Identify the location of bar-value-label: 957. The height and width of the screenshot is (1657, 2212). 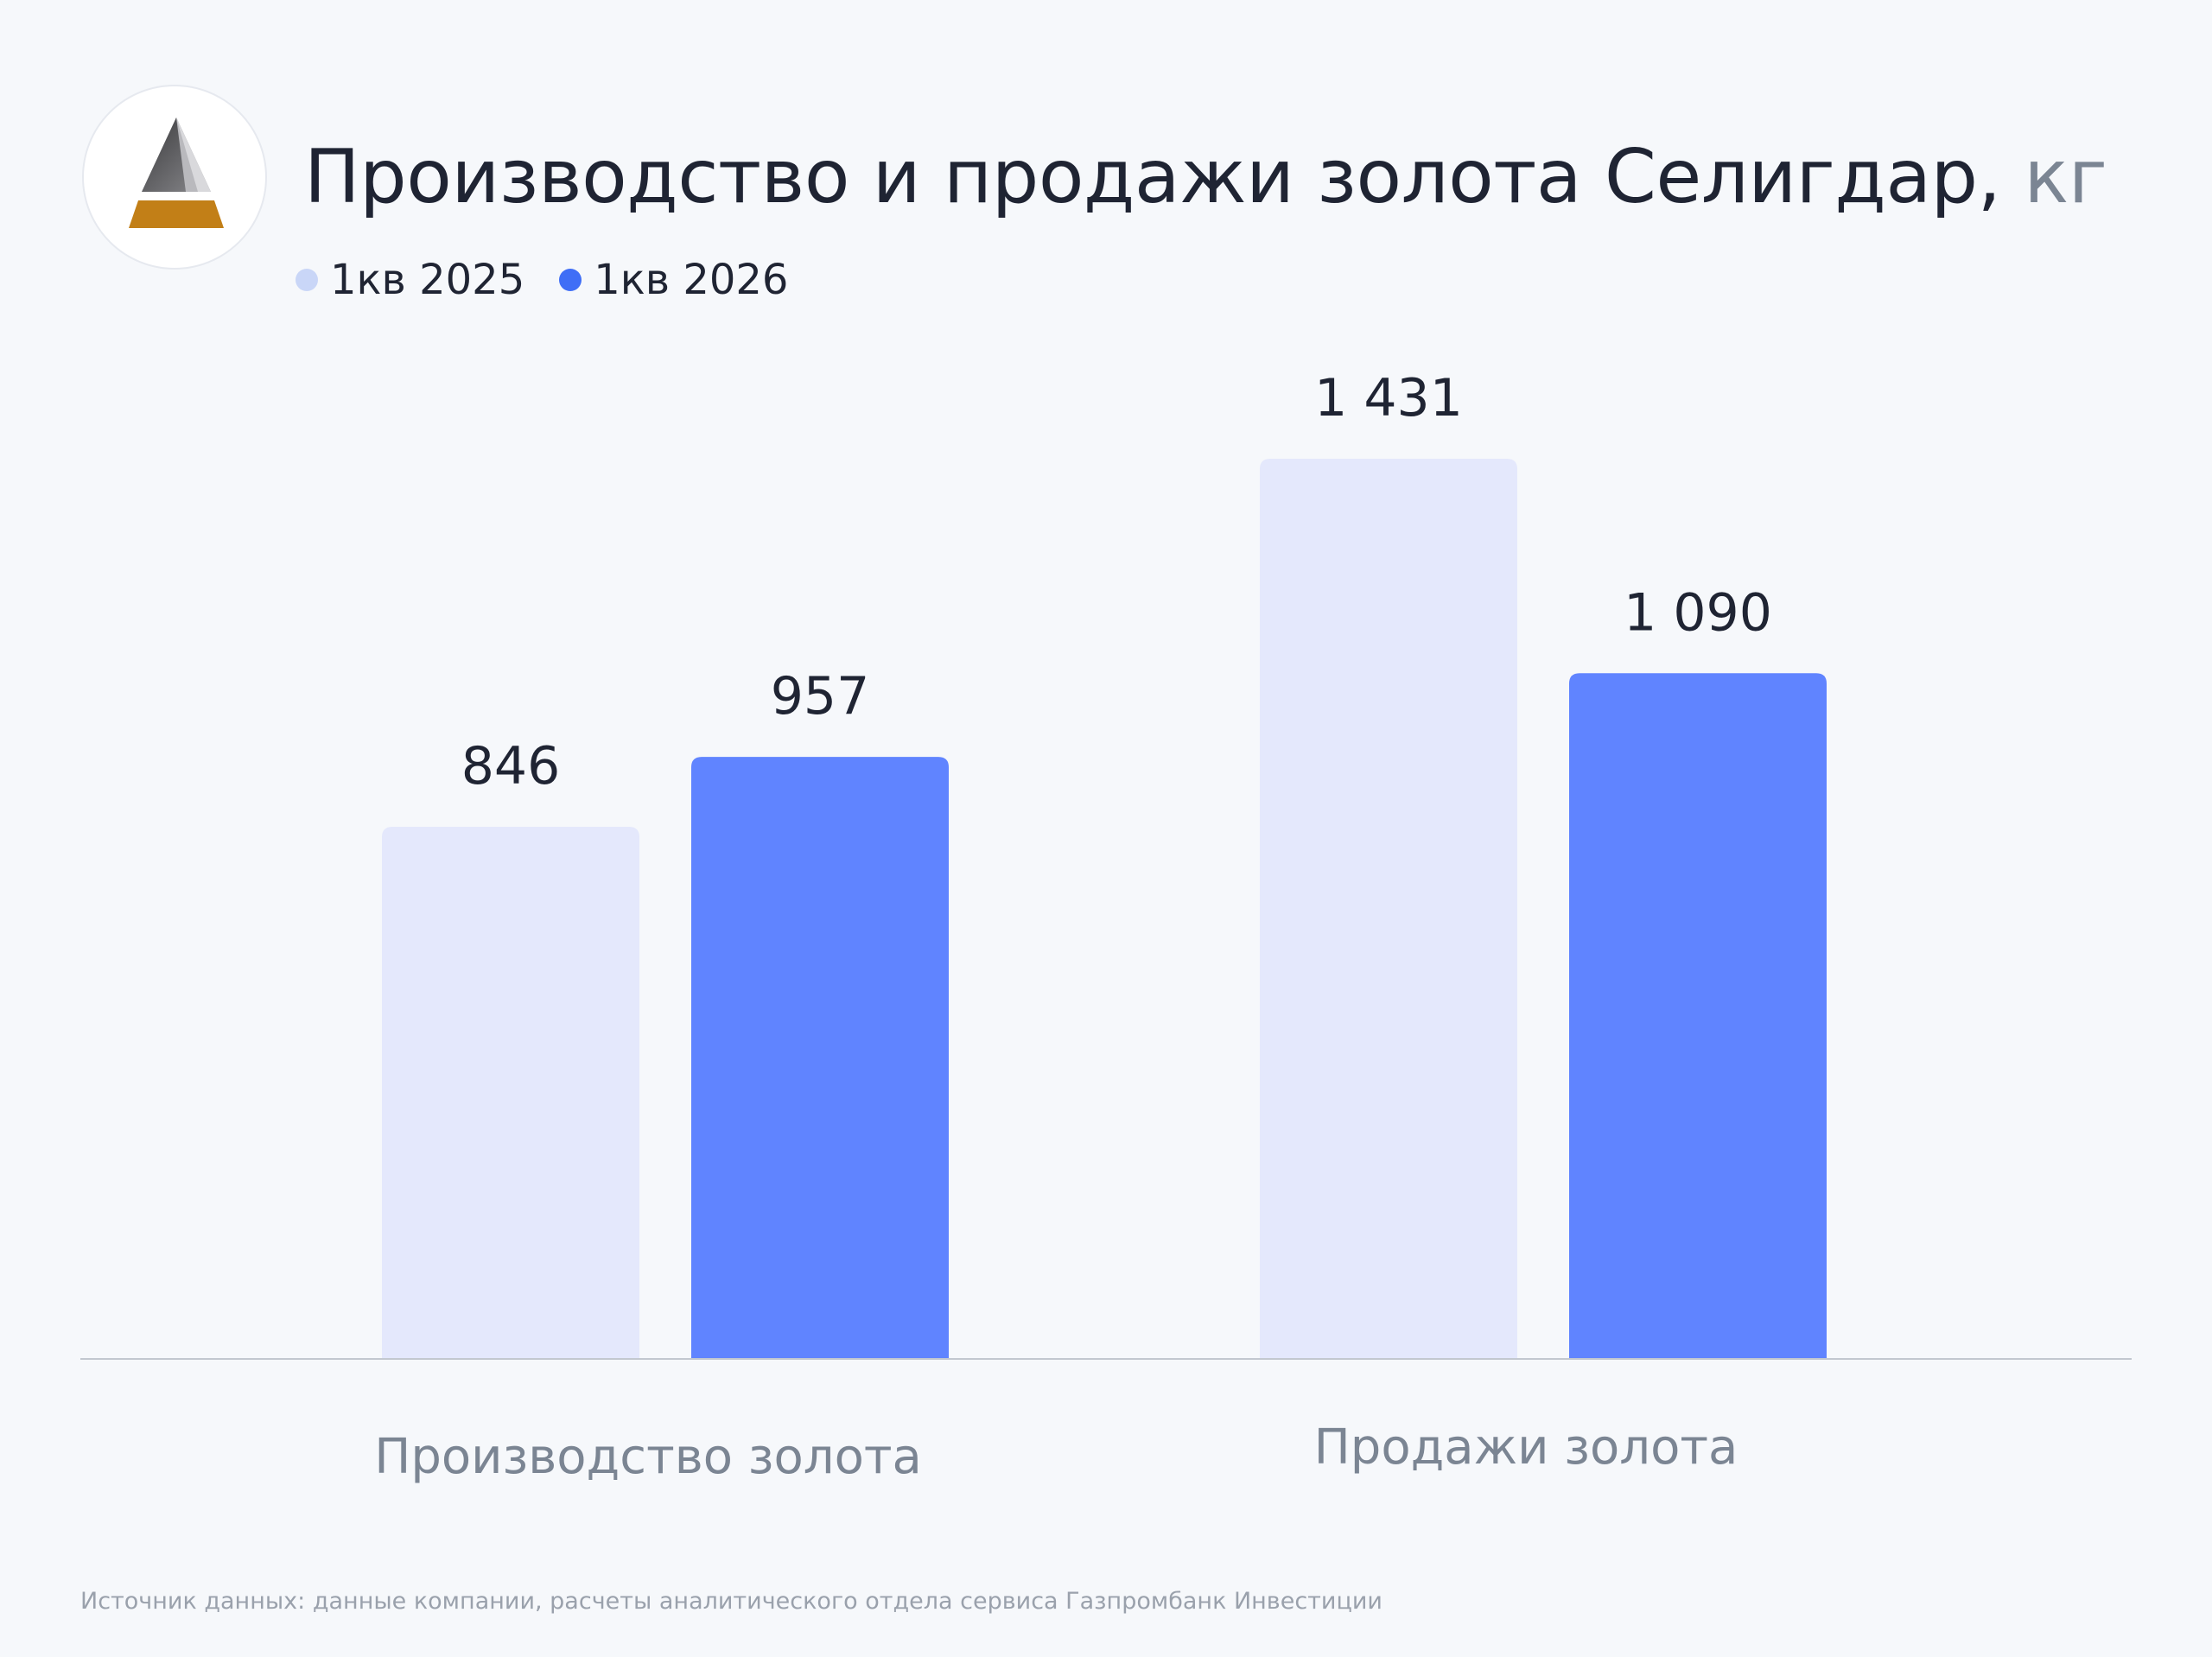
(820, 696).